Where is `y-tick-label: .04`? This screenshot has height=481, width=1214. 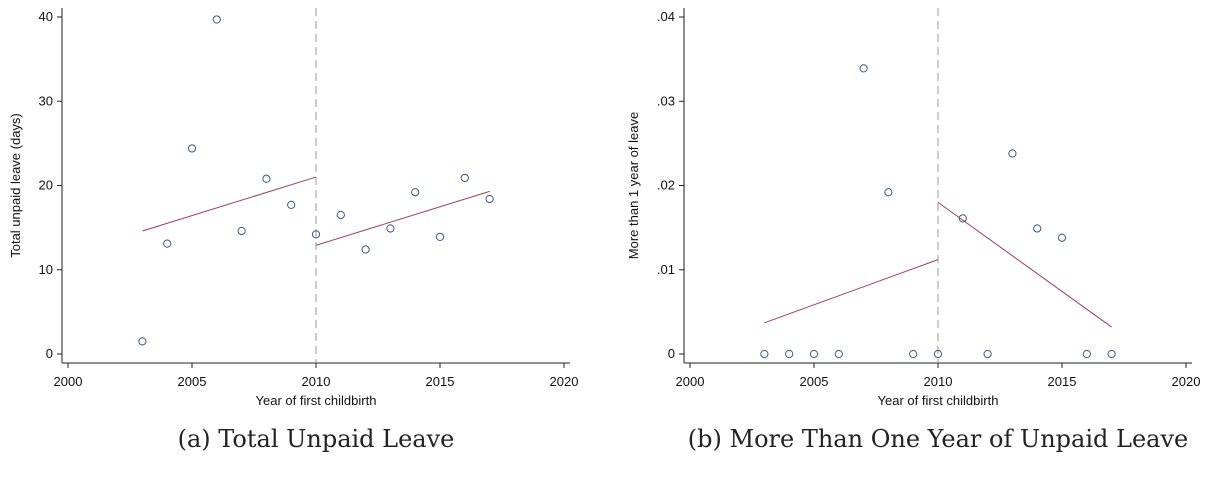
y-tick-label: .04 is located at coordinates (666, 16).